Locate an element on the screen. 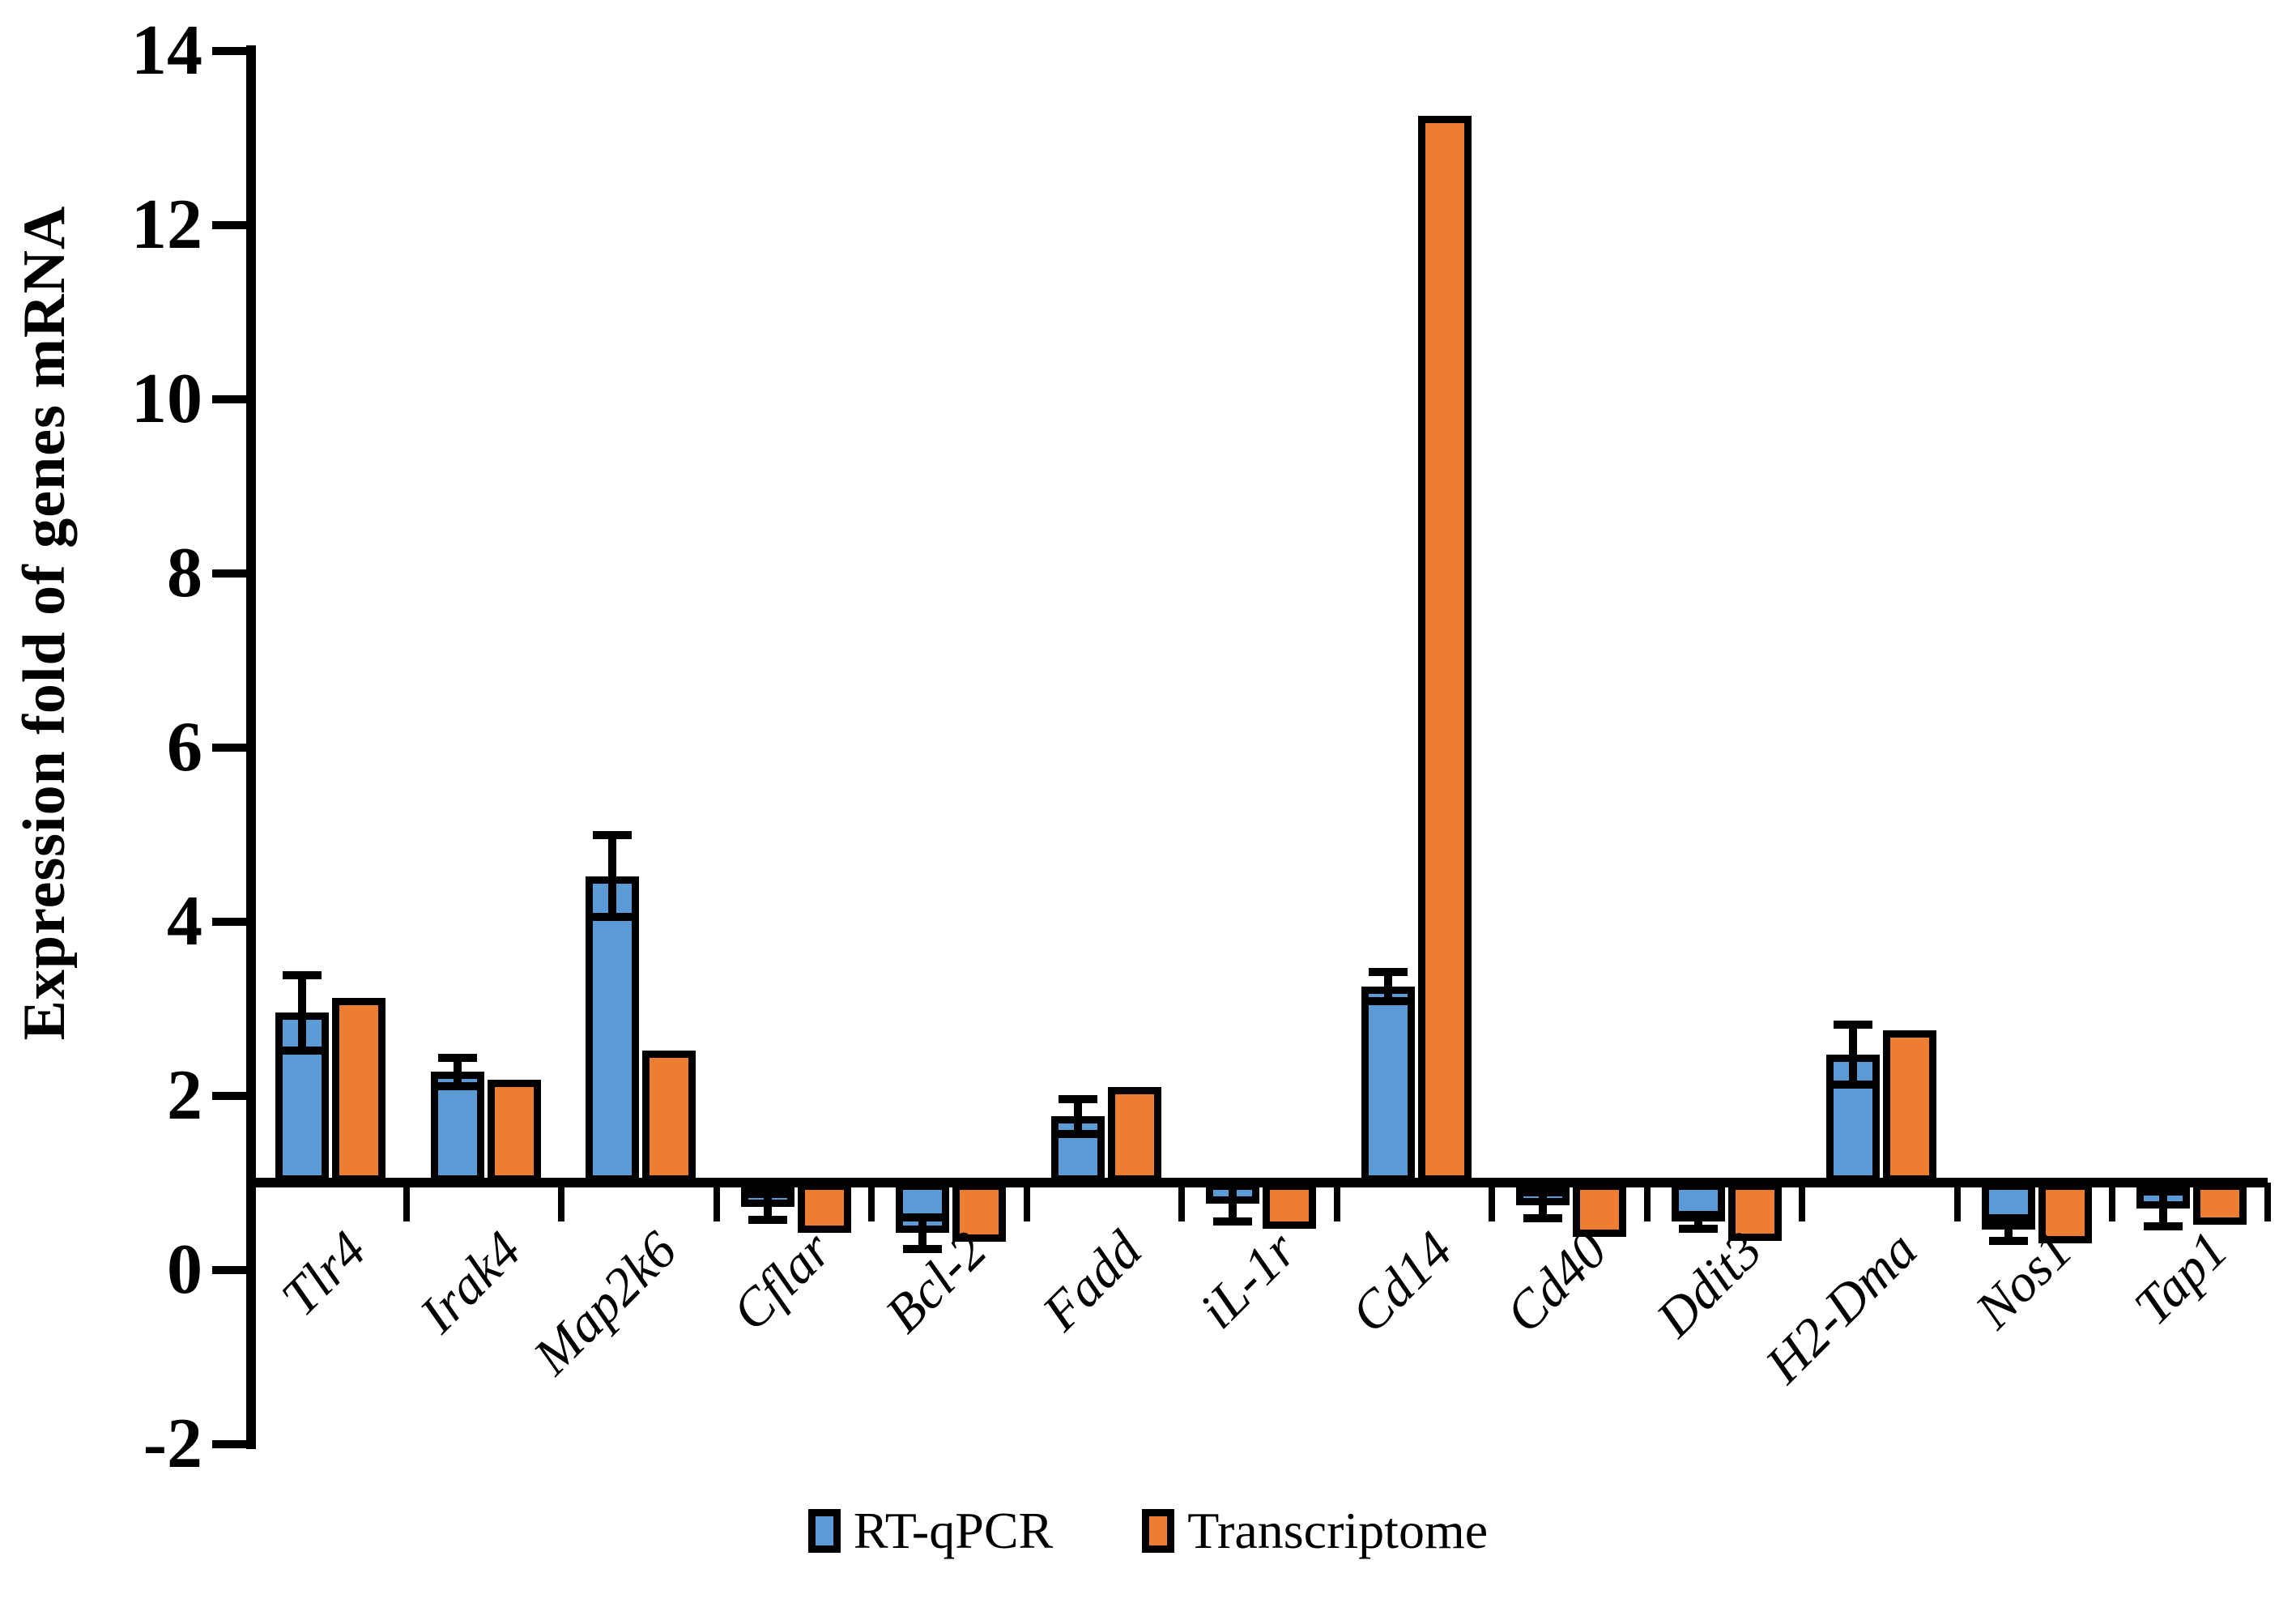 This screenshot has width=2296, height=1620. x-axis-line is located at coordinates (1259, 1182).